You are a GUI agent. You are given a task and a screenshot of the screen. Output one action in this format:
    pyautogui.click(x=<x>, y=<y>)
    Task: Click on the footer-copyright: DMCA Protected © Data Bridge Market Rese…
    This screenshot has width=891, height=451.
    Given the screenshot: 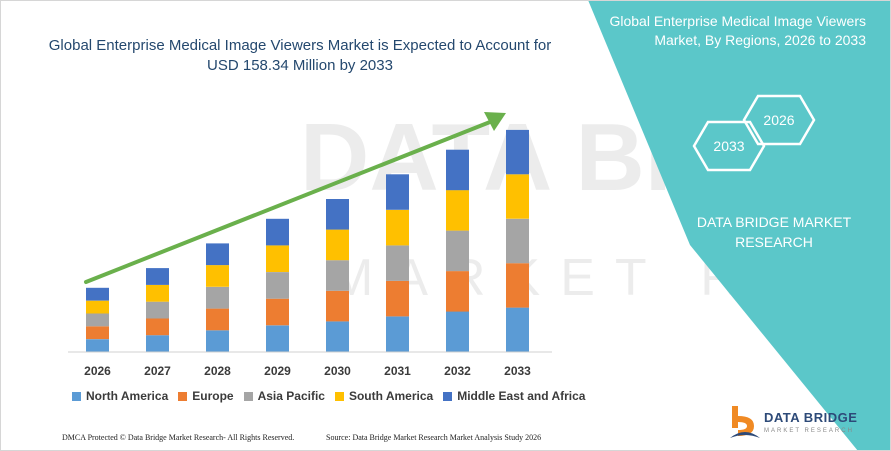 What is the action you would take?
    pyautogui.click(x=178, y=437)
    